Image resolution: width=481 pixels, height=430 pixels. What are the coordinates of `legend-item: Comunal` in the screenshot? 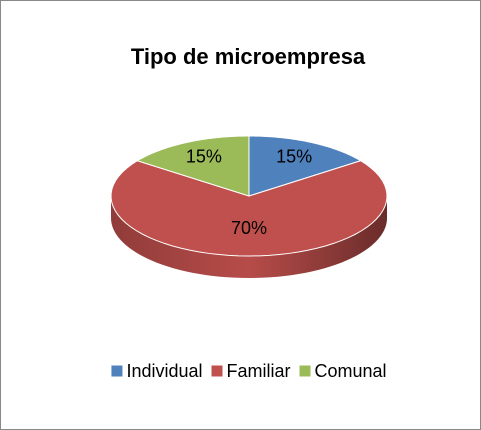 It's located at (343, 371).